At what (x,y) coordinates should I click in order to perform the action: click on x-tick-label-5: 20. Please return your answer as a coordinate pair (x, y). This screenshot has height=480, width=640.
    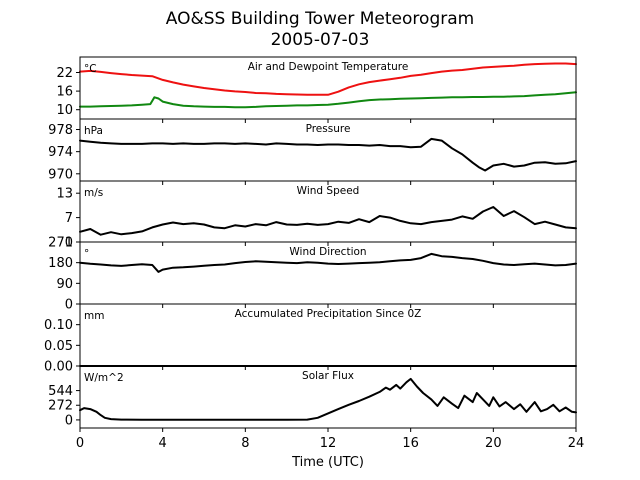
    Looking at the image, I should click on (493, 443).